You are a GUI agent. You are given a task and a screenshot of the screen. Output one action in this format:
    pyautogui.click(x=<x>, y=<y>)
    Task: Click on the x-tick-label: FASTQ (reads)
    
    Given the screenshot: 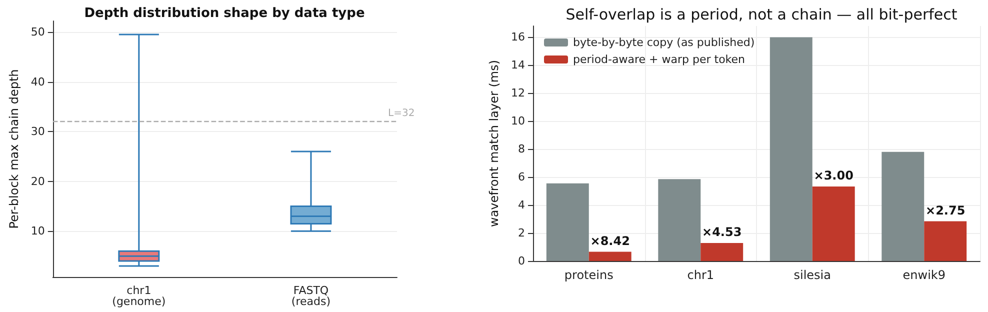 What is the action you would take?
    pyautogui.click(x=311, y=296)
    